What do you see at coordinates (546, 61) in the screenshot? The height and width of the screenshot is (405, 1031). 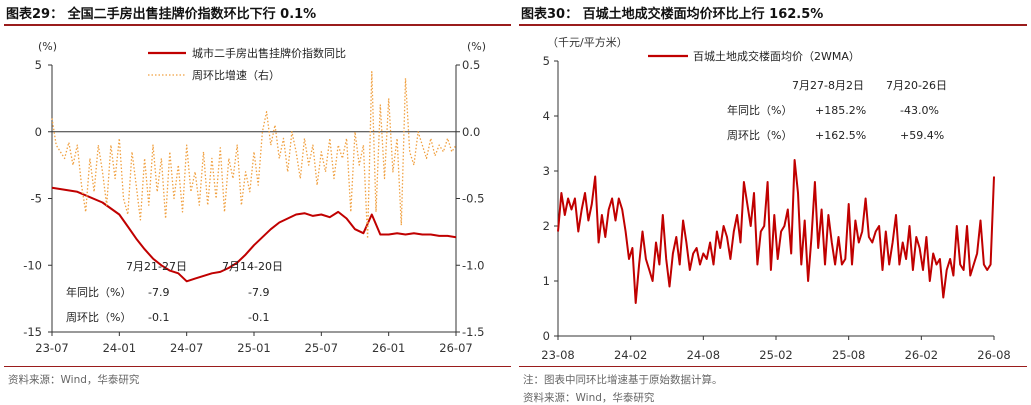 I see `y-tick-label: 5` at bounding box center [546, 61].